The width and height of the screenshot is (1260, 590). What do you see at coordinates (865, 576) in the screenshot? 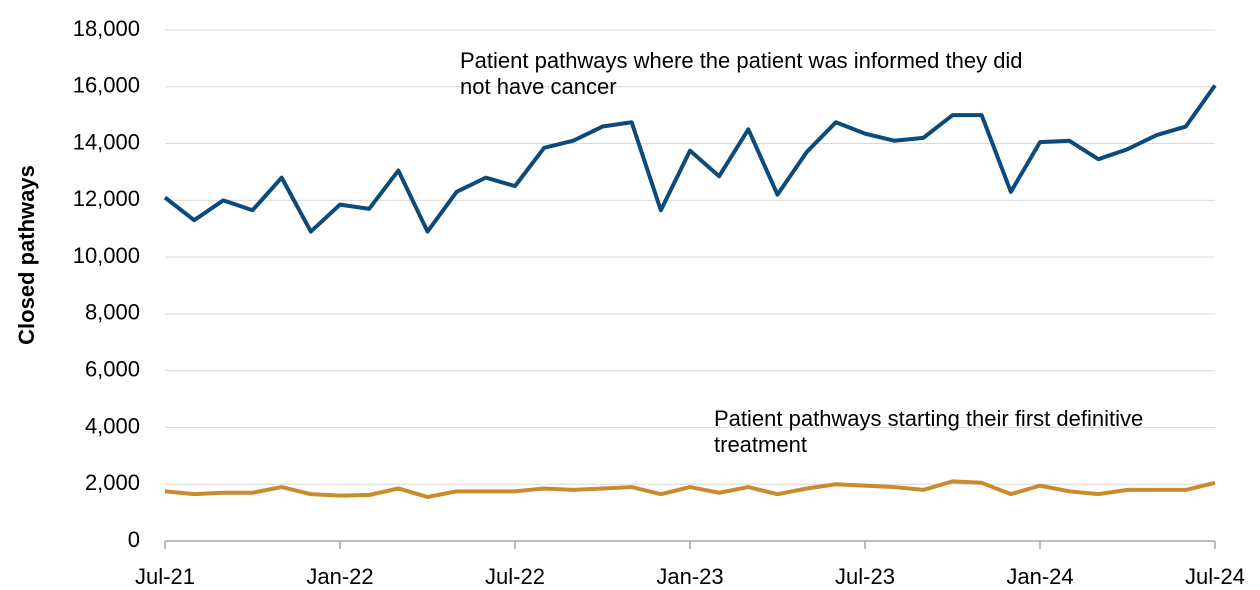
I see `x-tick-label: Jul-23` at bounding box center [865, 576].